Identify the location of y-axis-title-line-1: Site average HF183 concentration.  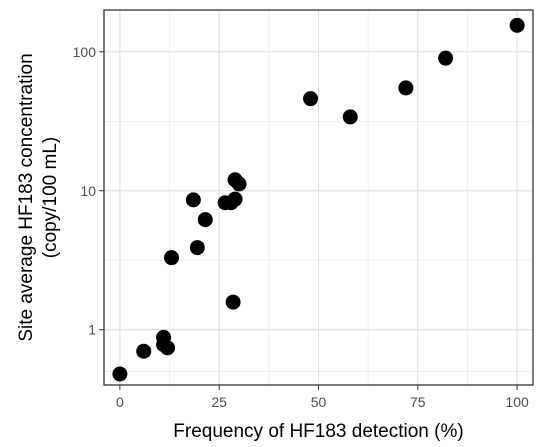
(26, 197).